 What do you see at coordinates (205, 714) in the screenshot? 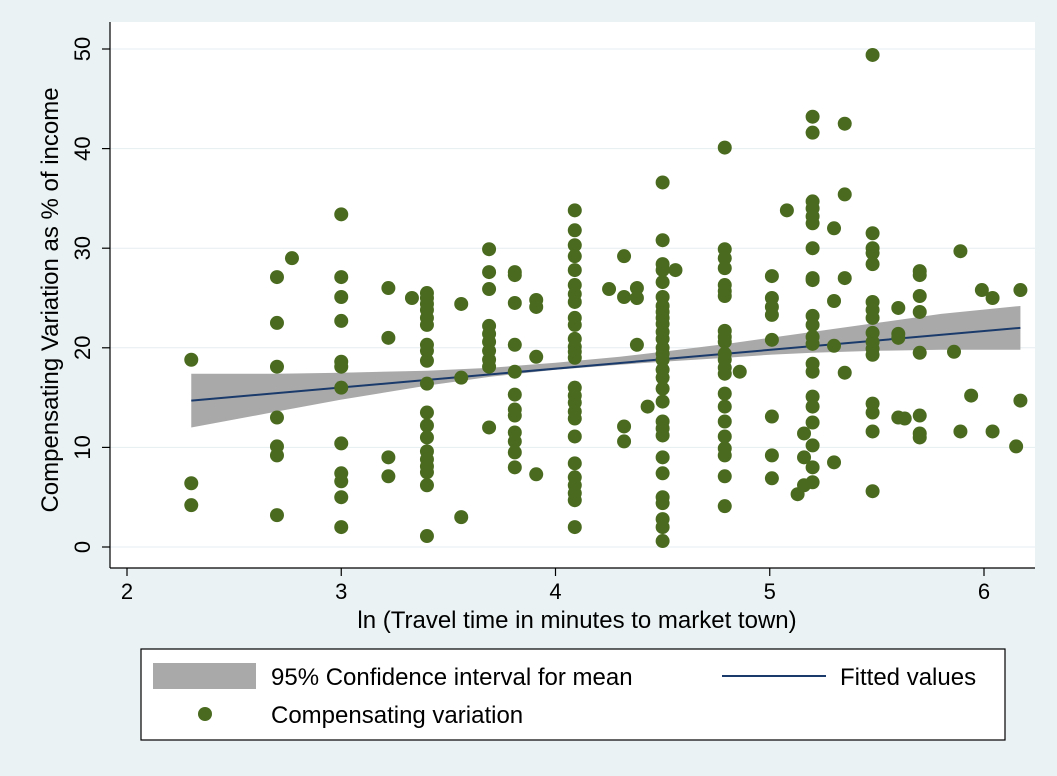
I see `legend-swatch-marker` at bounding box center [205, 714].